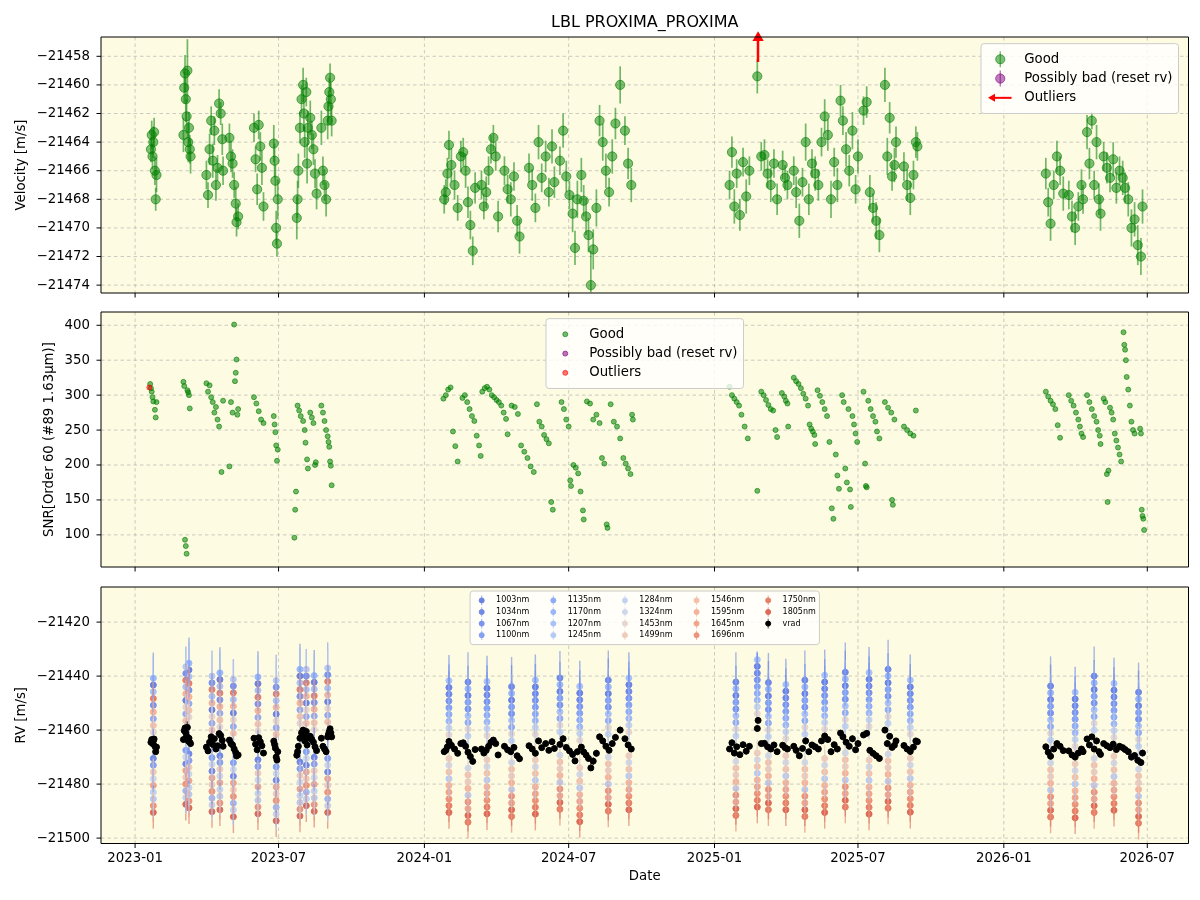 This screenshot has height=900, width=1200. What do you see at coordinates (714, 857) in the screenshot?
I see `x-tick-label: 2025-01` at bounding box center [714, 857].